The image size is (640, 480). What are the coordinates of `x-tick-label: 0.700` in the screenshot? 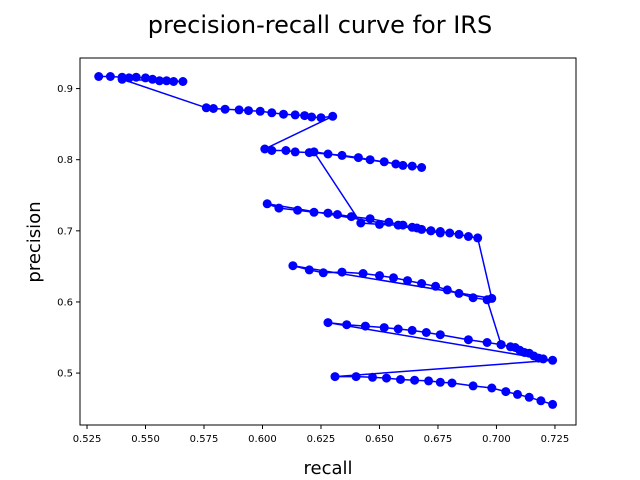 It's located at (496, 439).